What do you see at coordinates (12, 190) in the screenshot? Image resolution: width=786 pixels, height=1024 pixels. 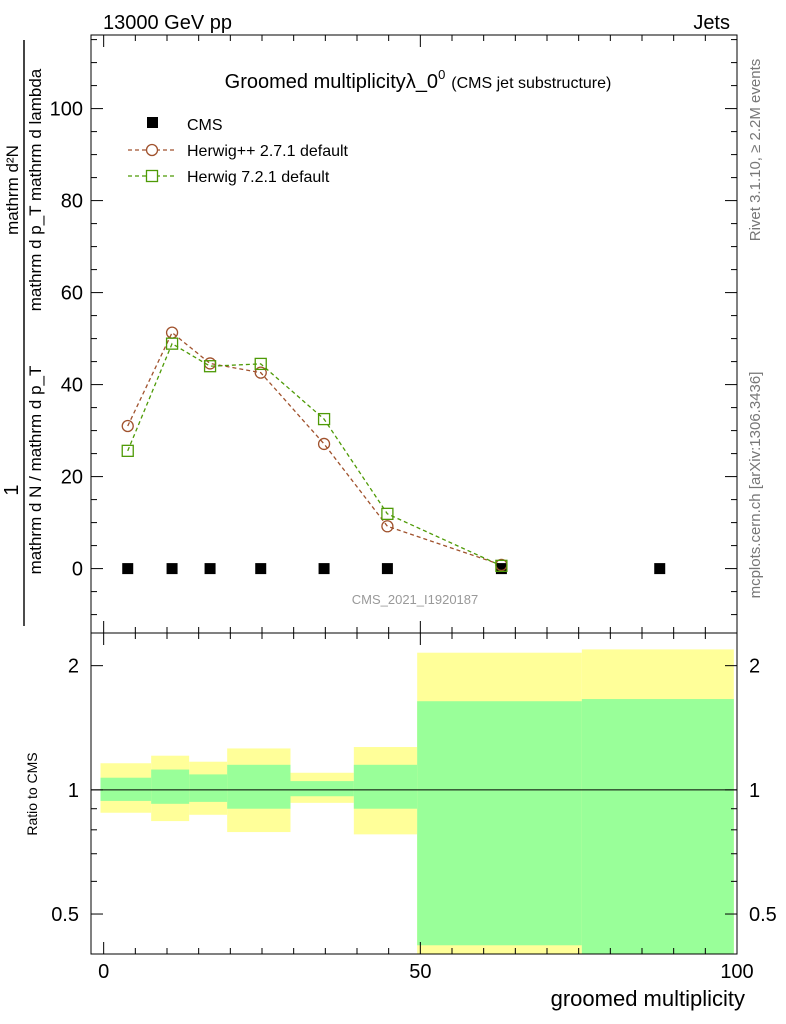 I see `y-label-inner-numerator: mathrm d²N` at bounding box center [12, 190].